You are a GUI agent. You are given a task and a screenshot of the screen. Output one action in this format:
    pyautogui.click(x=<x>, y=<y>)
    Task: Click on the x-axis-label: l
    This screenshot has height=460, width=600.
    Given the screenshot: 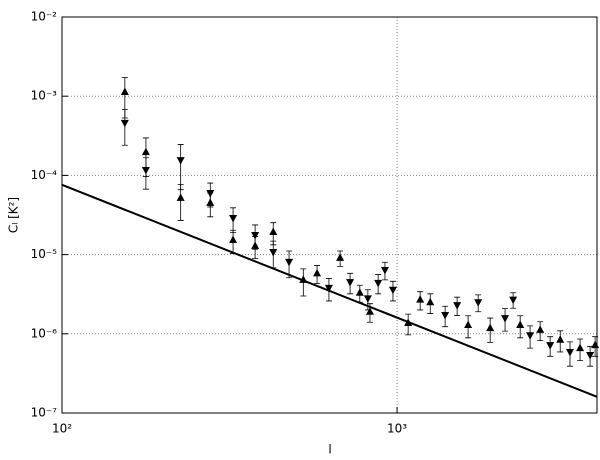 What is the action you would take?
    pyautogui.click(x=329, y=450)
    